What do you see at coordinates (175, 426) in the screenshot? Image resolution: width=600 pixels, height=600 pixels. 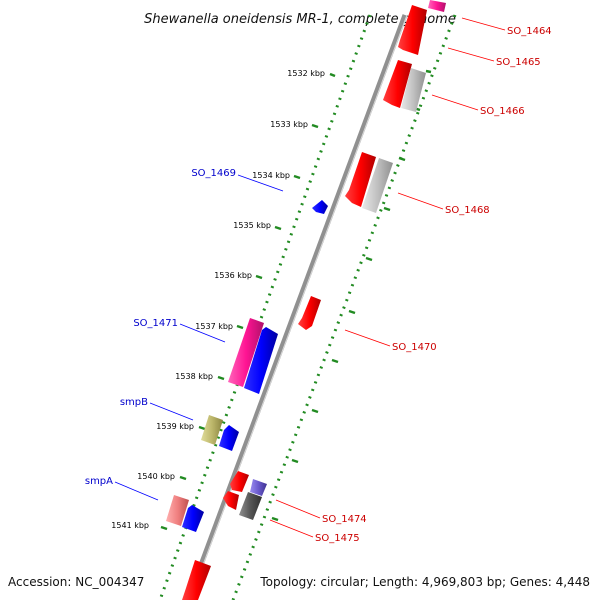 I see `tick-label: 1539 kbp` at bounding box center [175, 426].